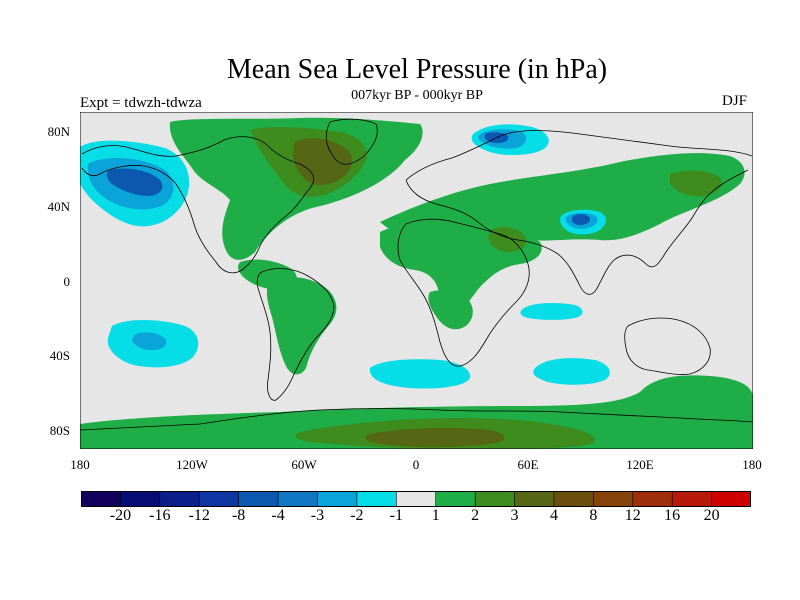 The image size is (800, 600). I want to click on colorbar-label: 4, so click(553, 515).